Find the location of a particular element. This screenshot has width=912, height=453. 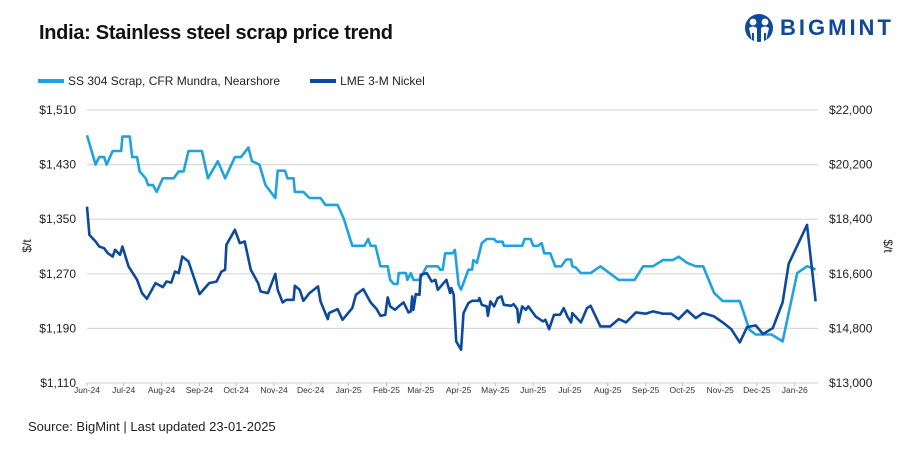

right-tick-label: $13,000 is located at coordinates (851, 383).